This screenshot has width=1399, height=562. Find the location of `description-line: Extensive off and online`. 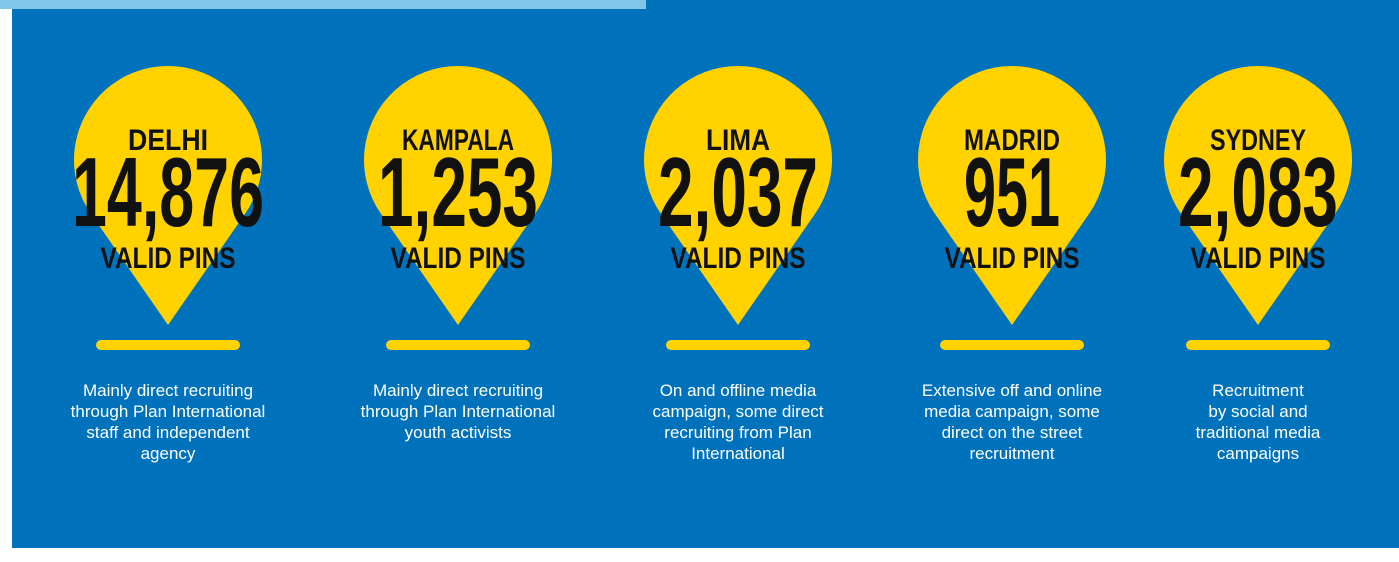

description-line: Extensive off and online is located at coordinates (1012, 390).